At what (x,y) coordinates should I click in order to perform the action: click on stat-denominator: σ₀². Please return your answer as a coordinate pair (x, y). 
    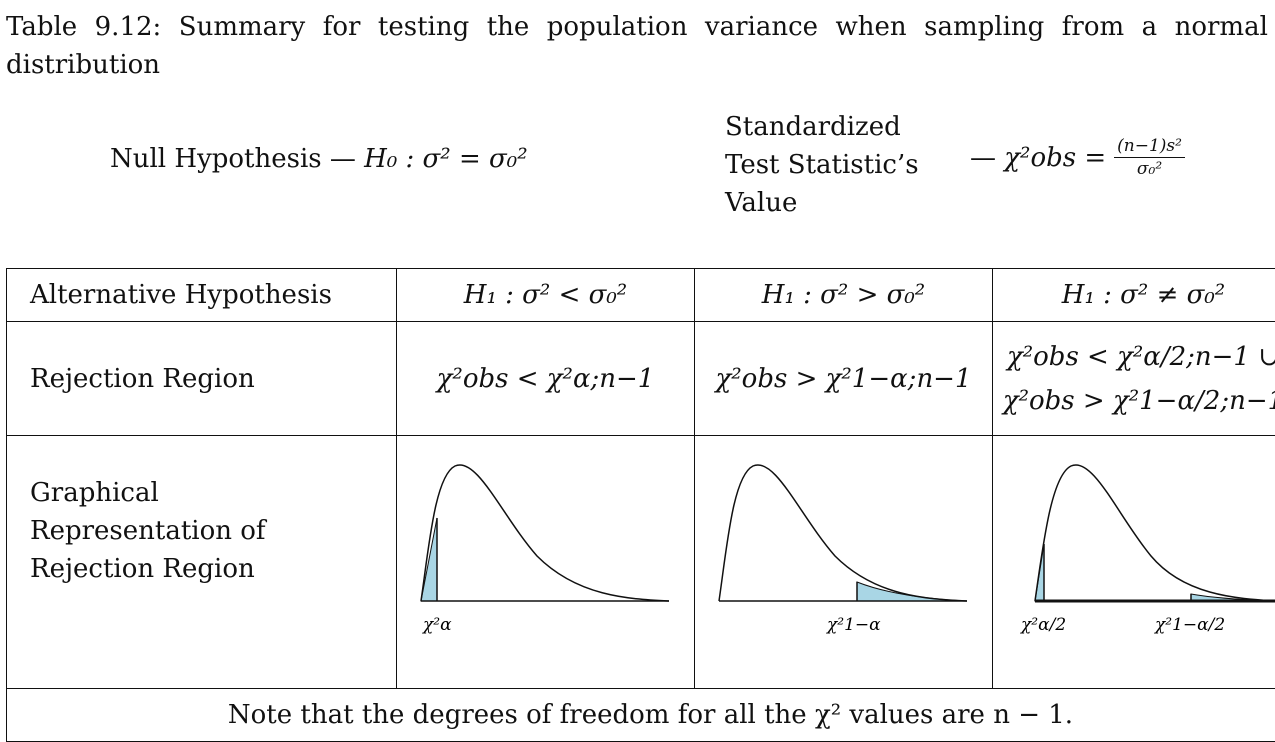
    Looking at the image, I should click on (1149, 168).